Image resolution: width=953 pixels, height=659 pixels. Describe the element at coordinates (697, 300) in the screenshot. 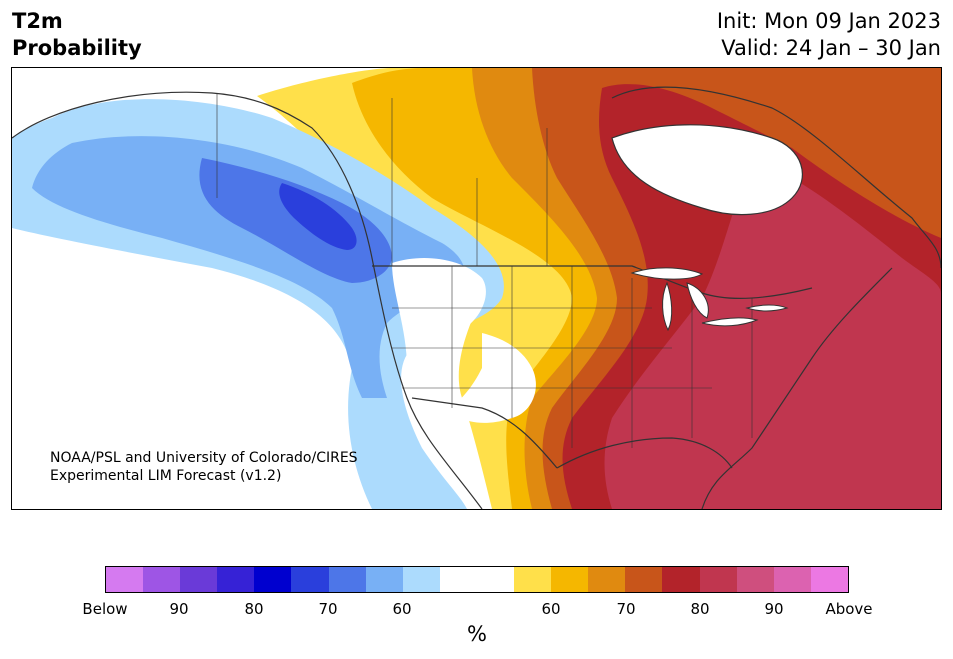

I see `lake-huron` at that location.